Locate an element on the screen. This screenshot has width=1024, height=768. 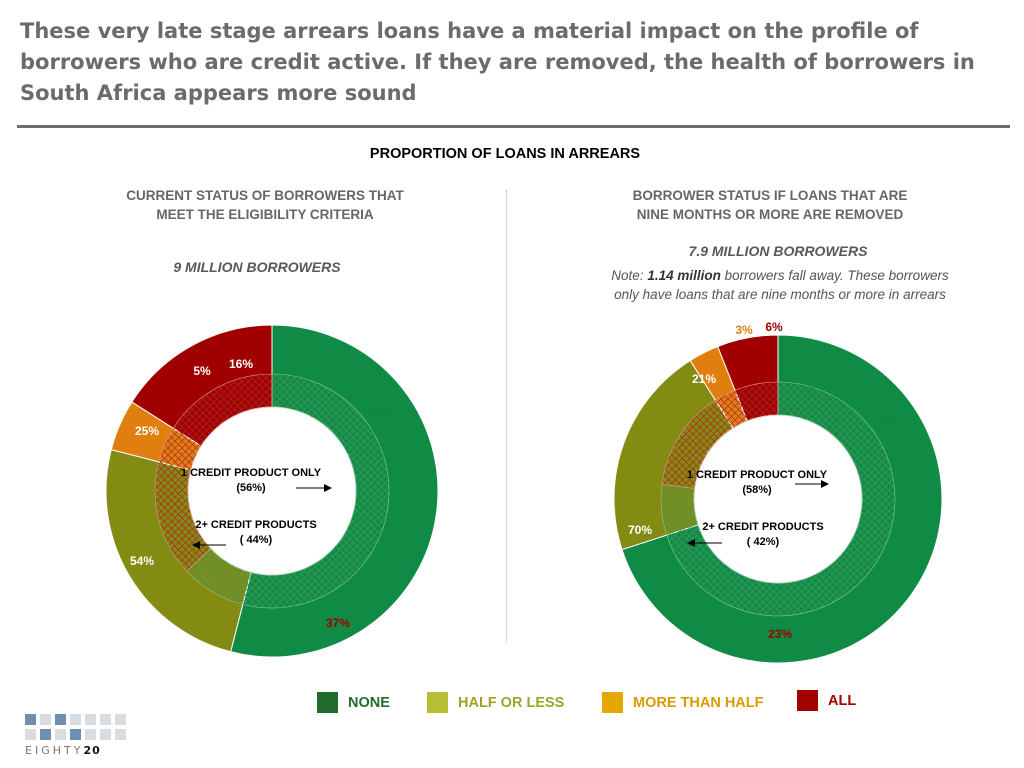
center-share-1-credit-product-only: (56%) is located at coordinates (251, 488).